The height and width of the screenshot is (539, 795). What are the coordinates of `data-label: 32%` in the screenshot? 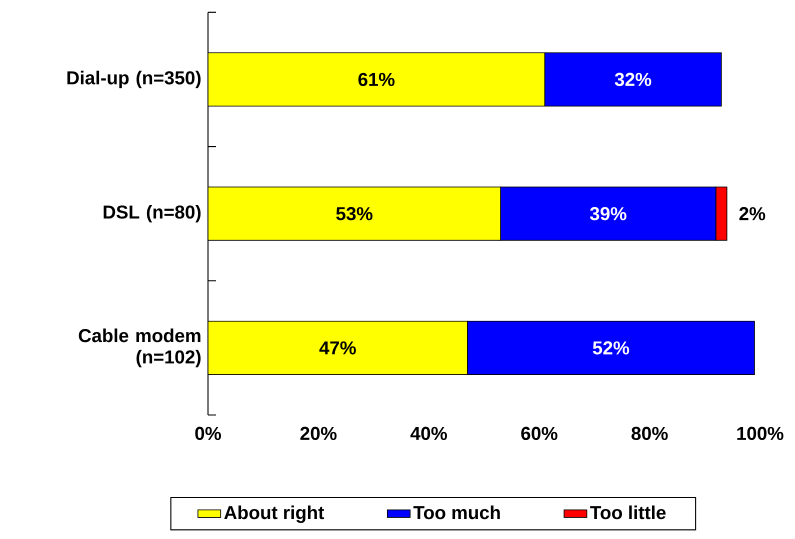 It's located at (633, 79).